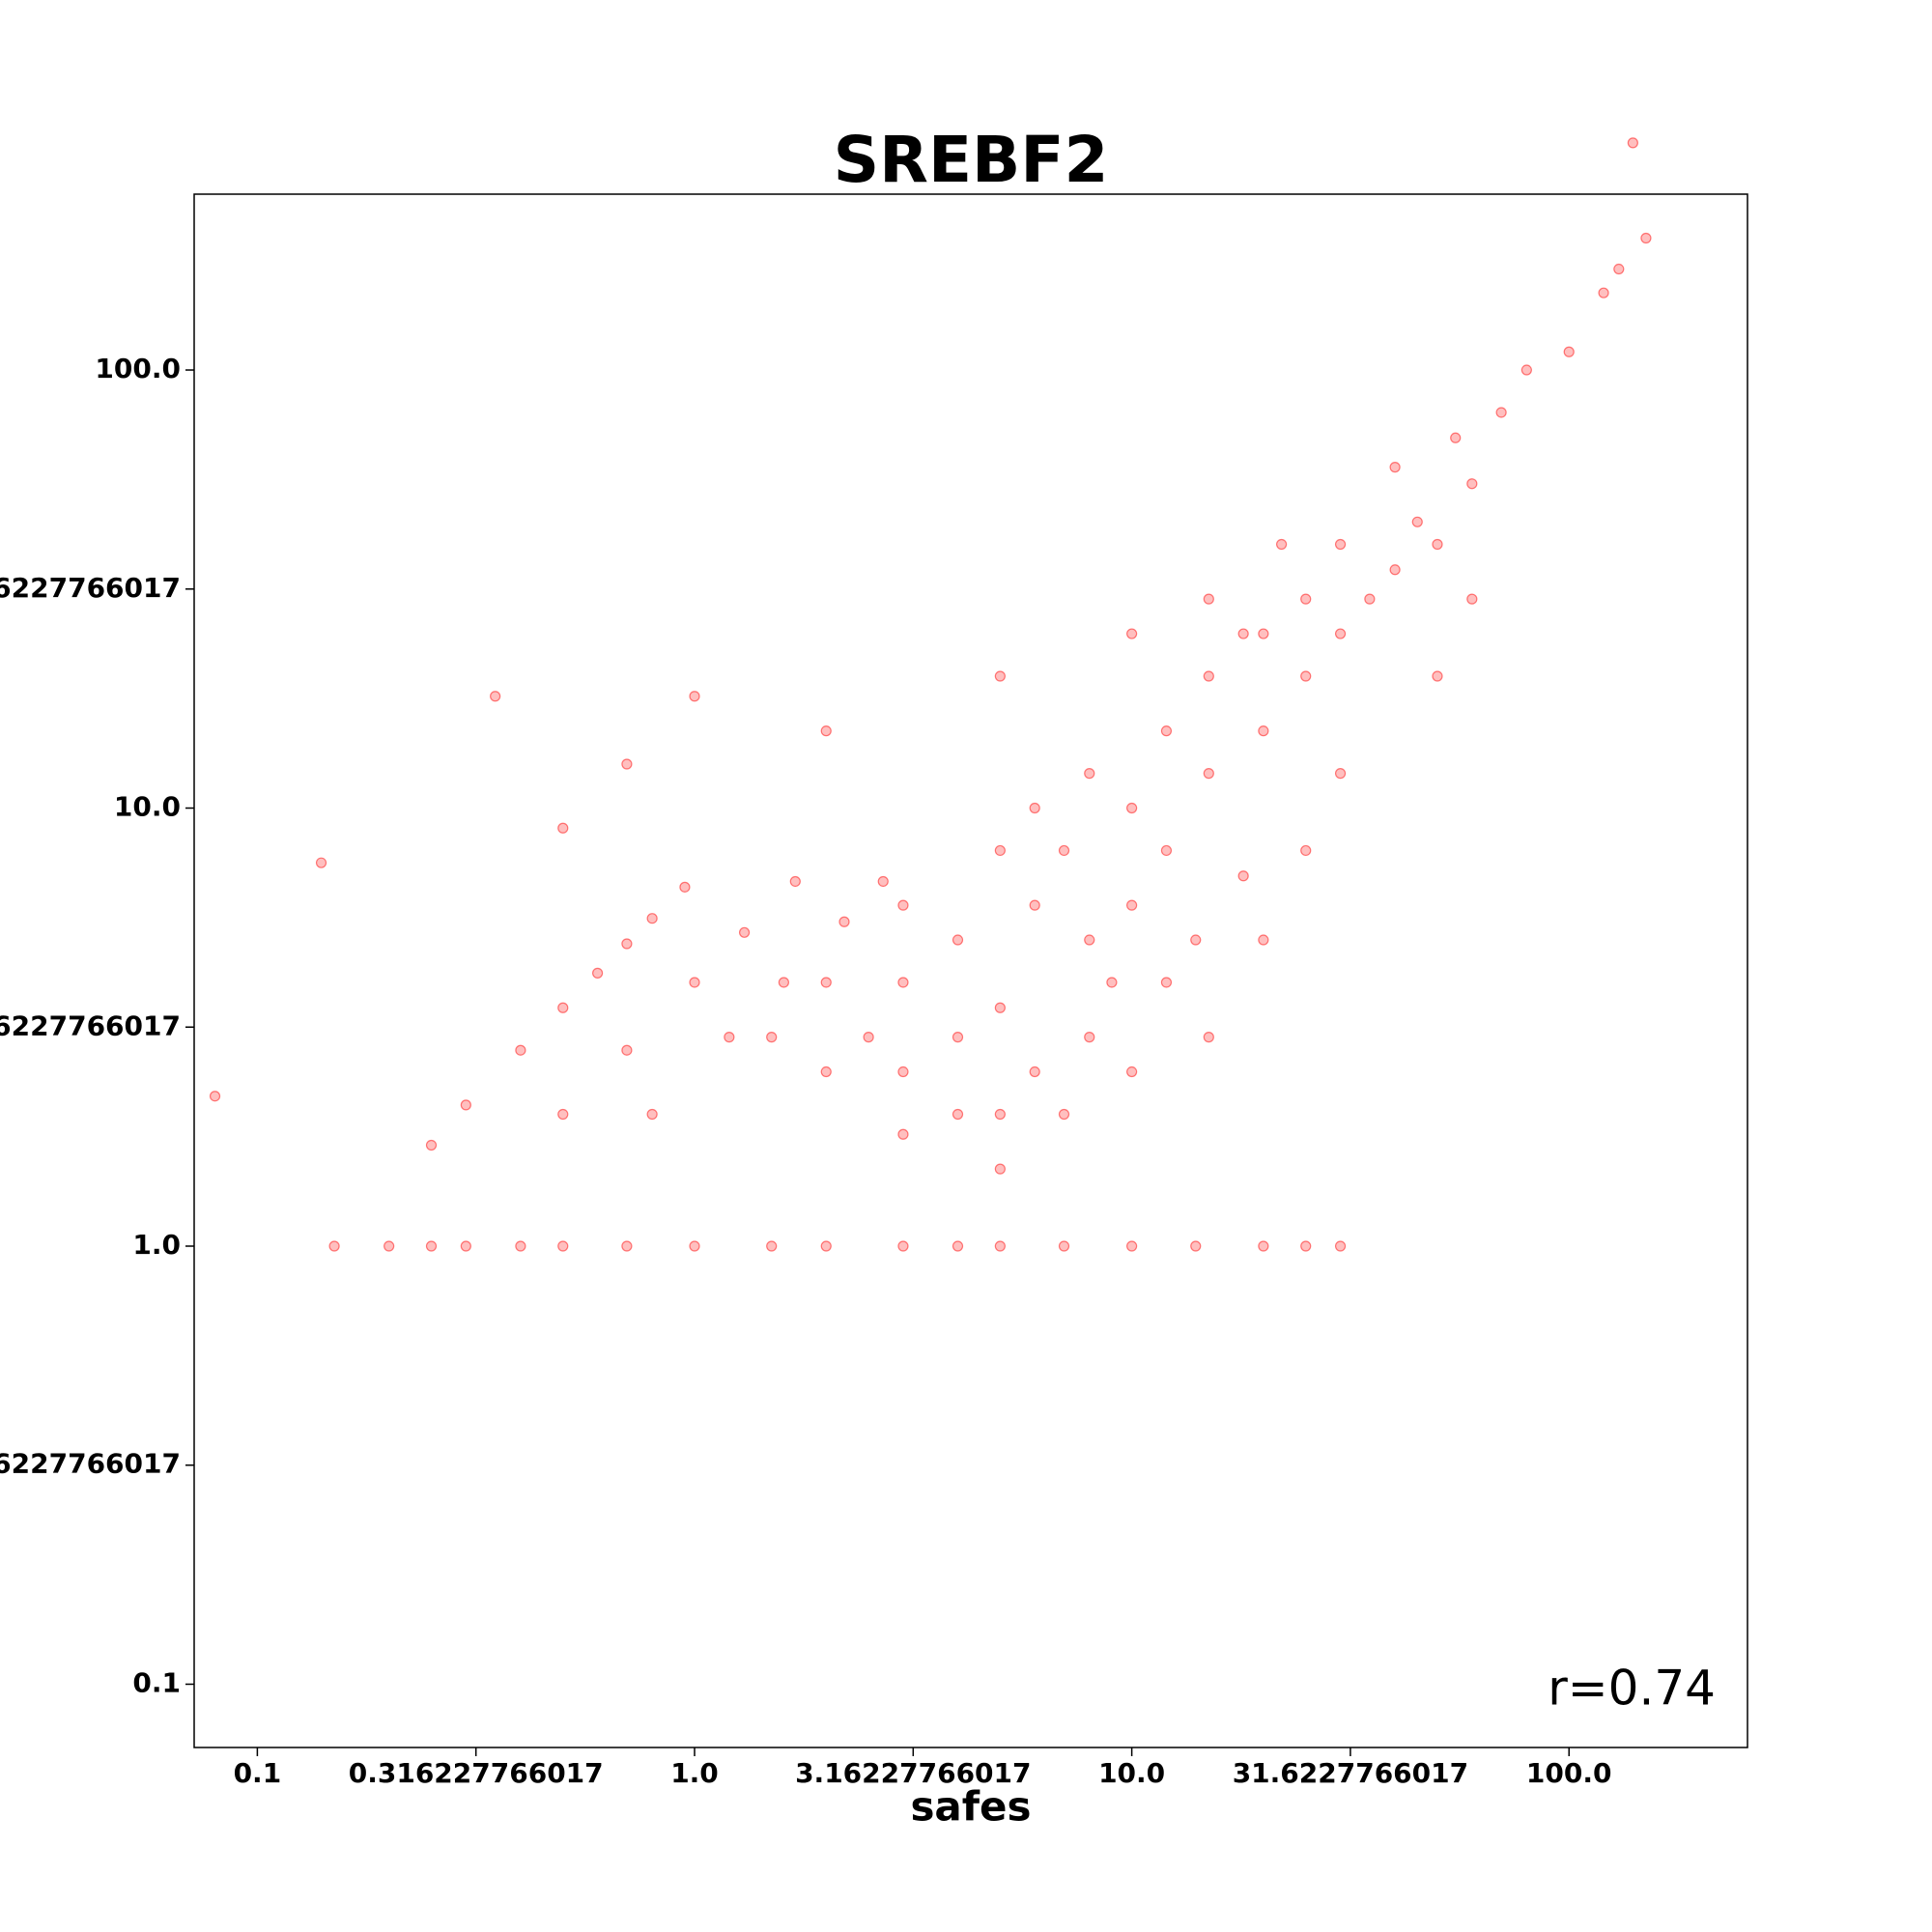 The image size is (1932, 1932). Describe the element at coordinates (258, 1773) in the screenshot. I see `x-tick-label: 0.1` at that location.